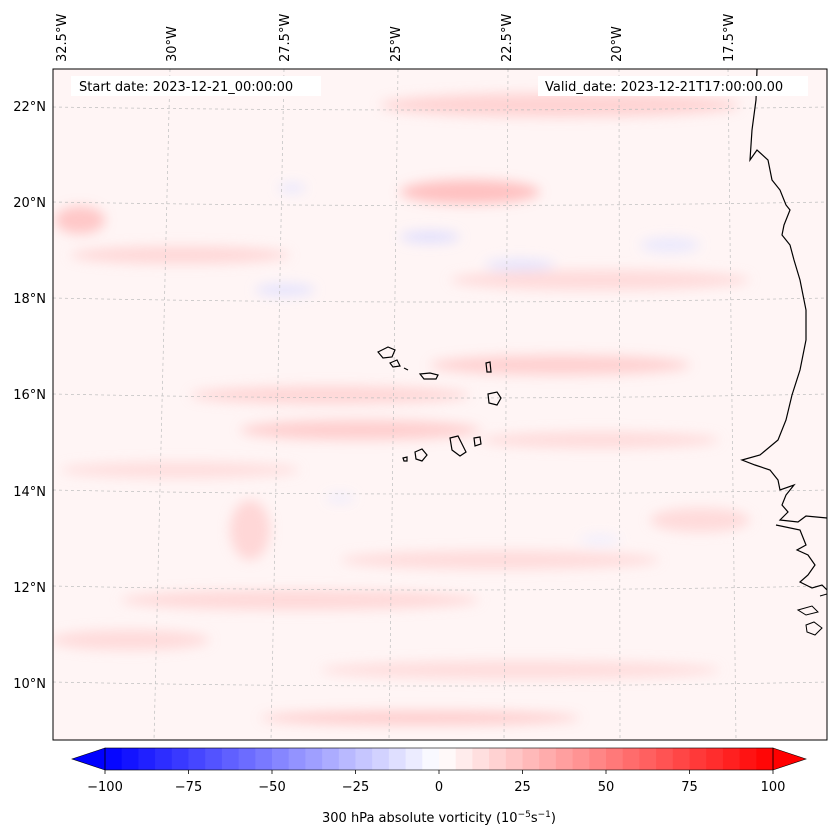 This screenshot has height=839, width=837. Describe the element at coordinates (783, 330) in the screenshot. I see `african-coastline` at that location.